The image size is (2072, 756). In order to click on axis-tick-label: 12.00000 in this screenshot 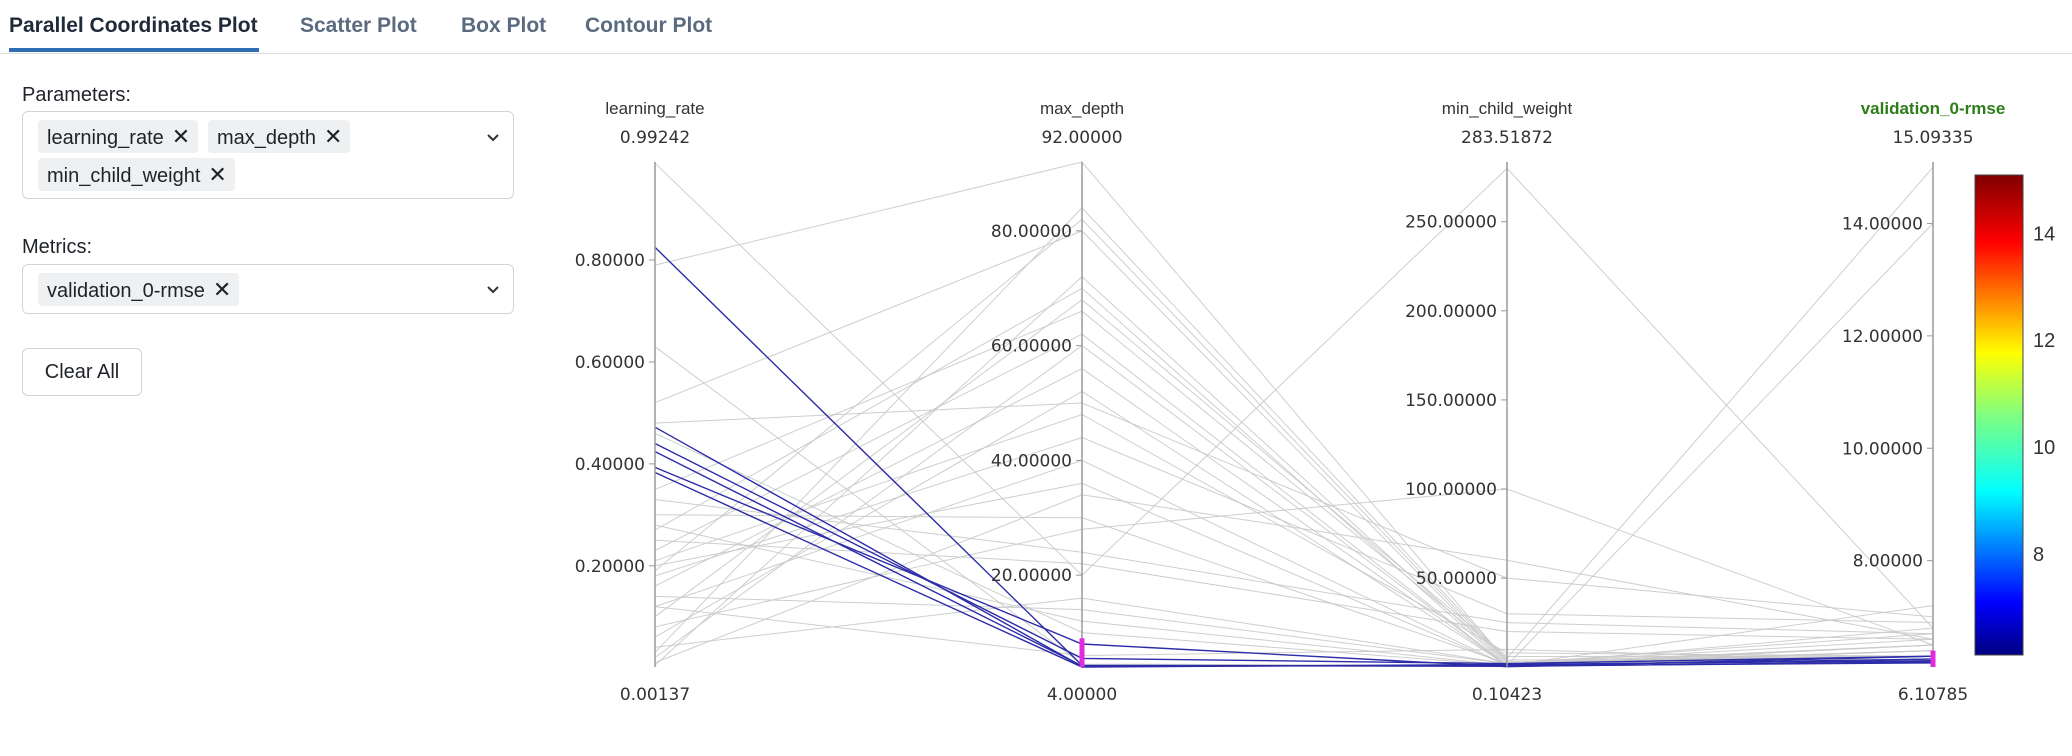, I will do `click(1882, 337)`.